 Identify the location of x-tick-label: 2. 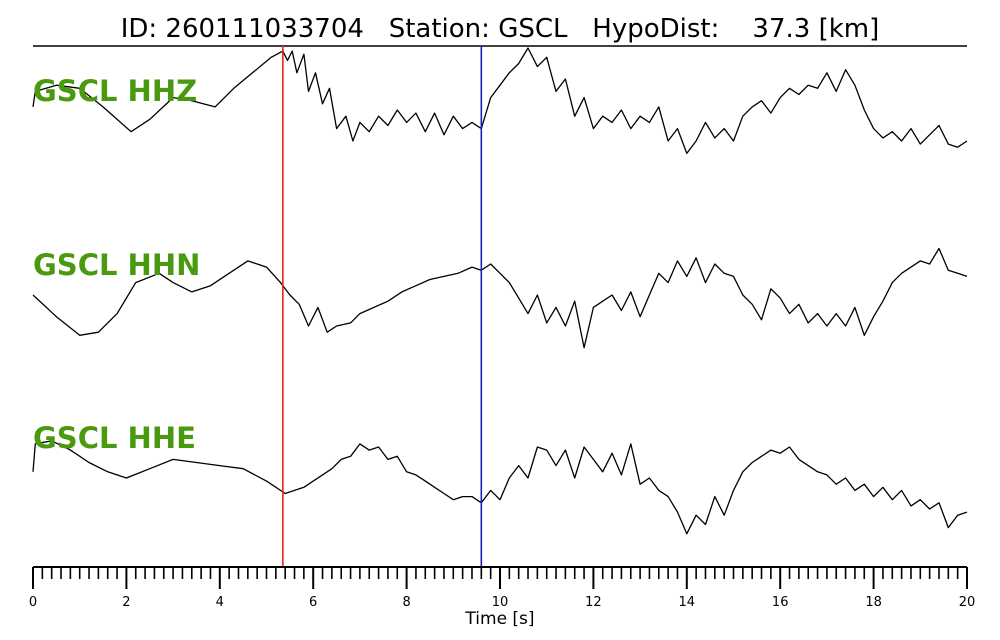
(126, 602).